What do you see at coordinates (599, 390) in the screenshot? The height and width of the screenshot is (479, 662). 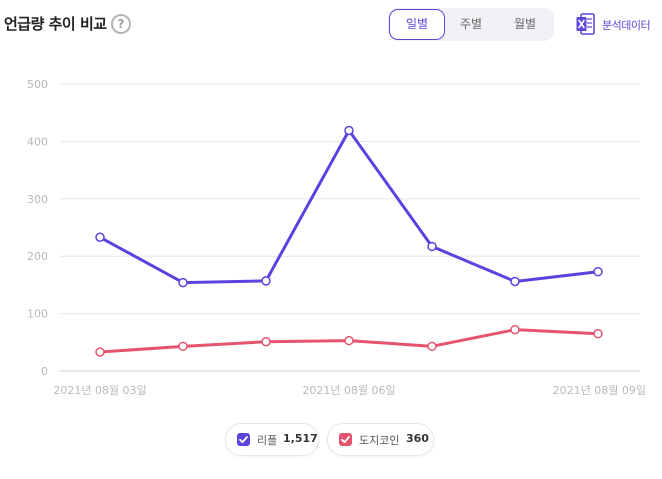 I see `x-tick-label: 2021년 08월 09일` at bounding box center [599, 390].